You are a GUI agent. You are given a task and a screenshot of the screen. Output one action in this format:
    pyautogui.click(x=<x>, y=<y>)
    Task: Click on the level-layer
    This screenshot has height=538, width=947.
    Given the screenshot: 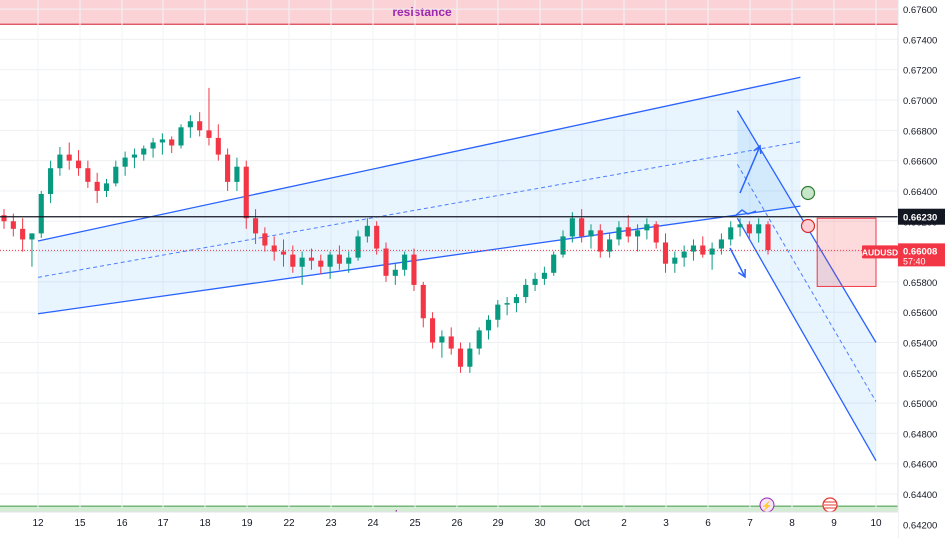 What is the action you would take?
    pyautogui.click(x=449, y=233)
    